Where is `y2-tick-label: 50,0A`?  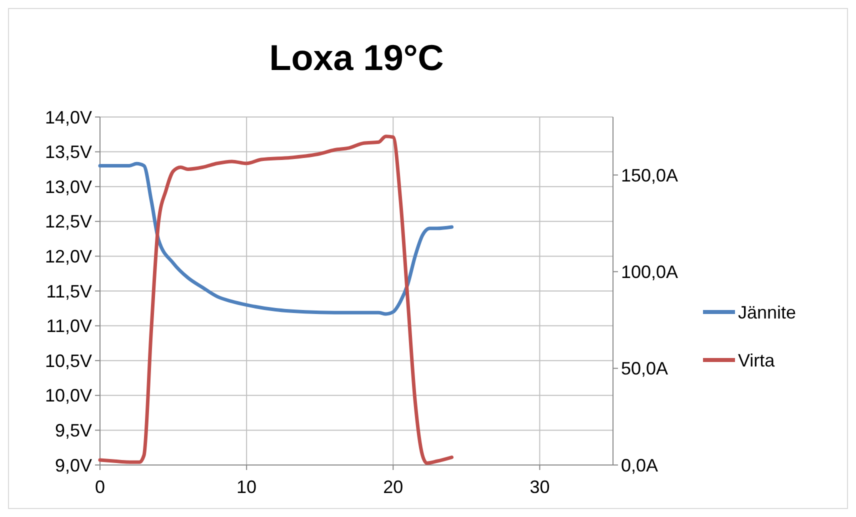
y2-tick-label: 50,0A is located at coordinates (644, 368).